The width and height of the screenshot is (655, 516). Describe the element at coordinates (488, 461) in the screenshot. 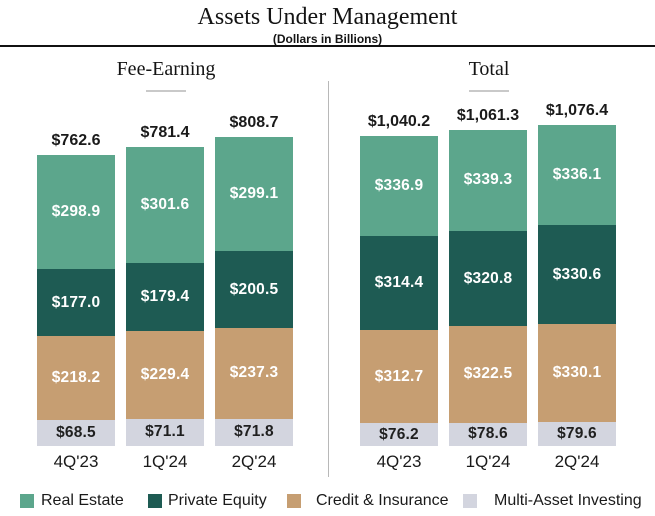

I see `category-label-total: 1Q'24` at that location.